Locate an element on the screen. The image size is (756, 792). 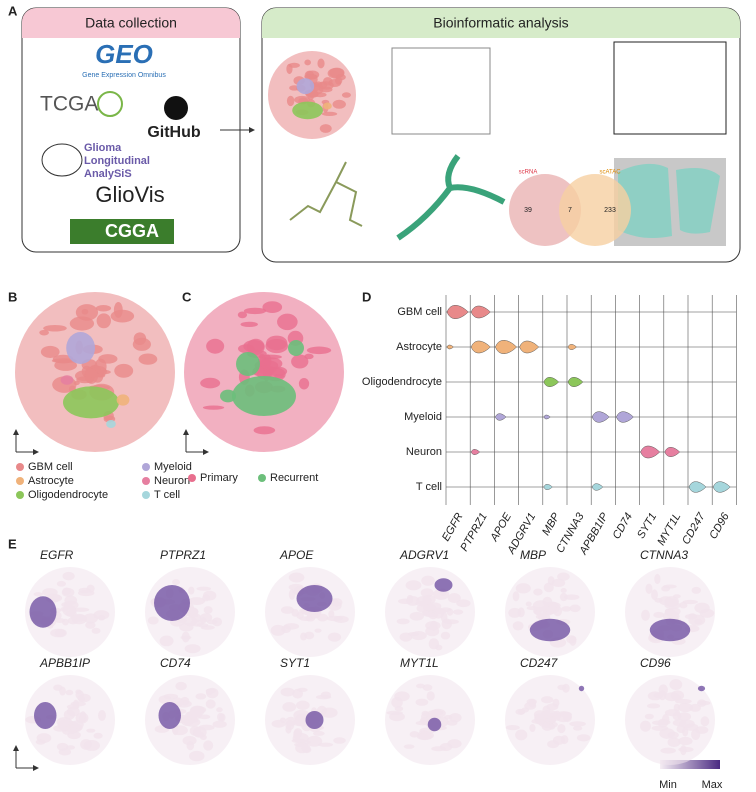
github-icon is located at coordinates (176, 108).